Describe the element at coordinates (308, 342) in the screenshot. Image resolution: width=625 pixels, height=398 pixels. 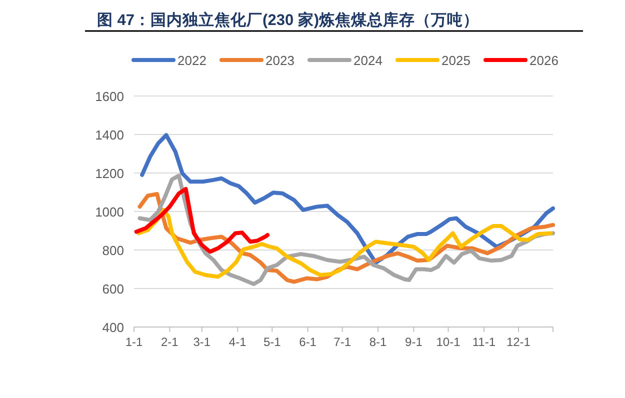
I see `x-tick-label: 6-1` at that location.